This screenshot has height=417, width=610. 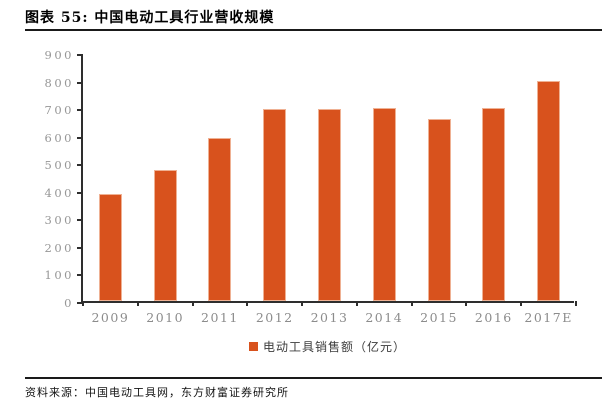 I want to click on bar-2012, so click(x=275, y=204).